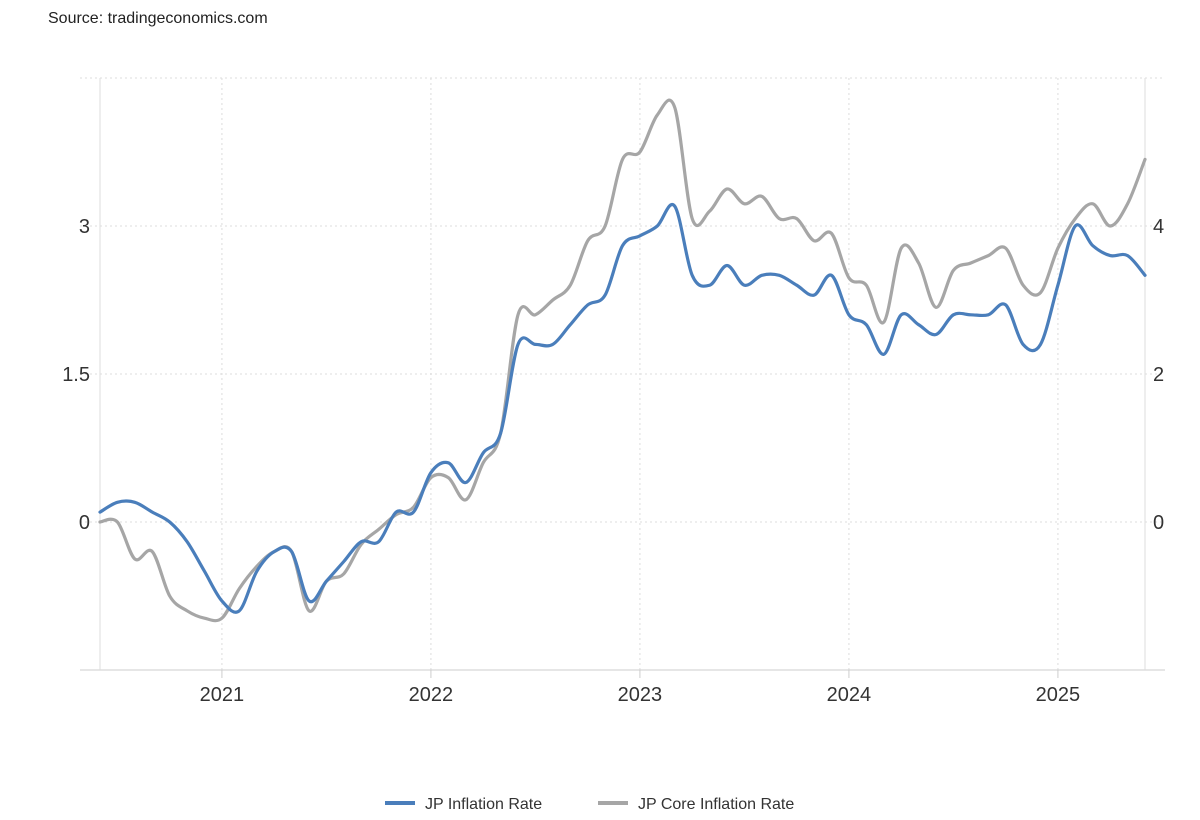 The height and width of the screenshot is (820, 1200). What do you see at coordinates (76, 375) in the screenshot?
I see `y-left-tick-label: 1.5` at bounding box center [76, 375].